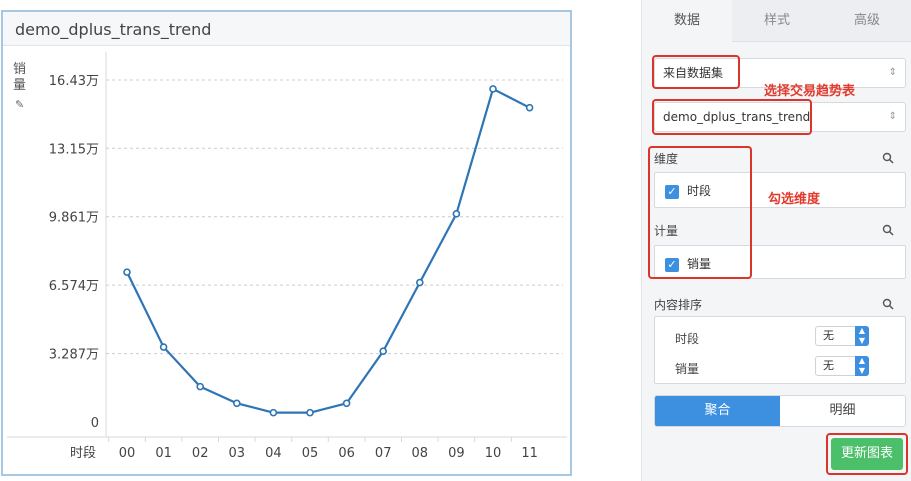 The image size is (911, 481). What do you see at coordinates (867, 454) in the screenshot?
I see `update-chart-button: 更新图表` at bounding box center [867, 454].